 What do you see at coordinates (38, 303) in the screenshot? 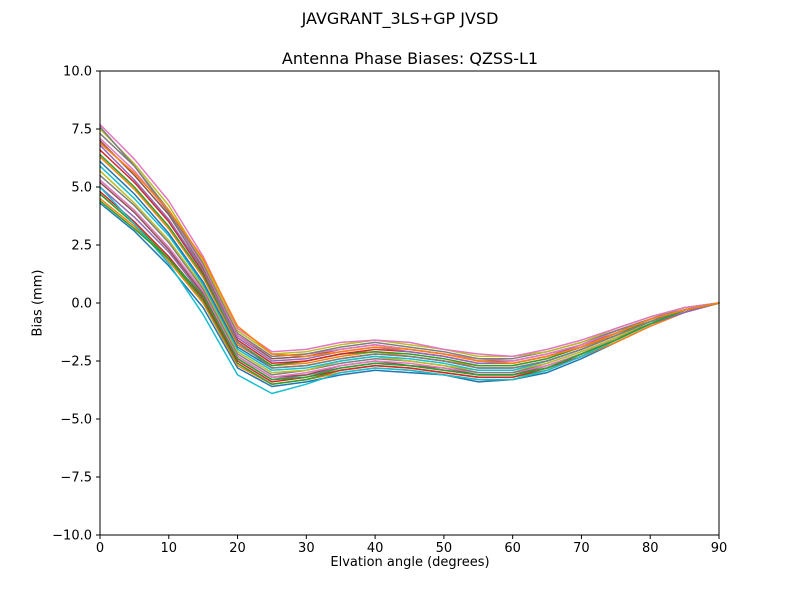
I see `y-axis-label: Bias (mm)` at bounding box center [38, 303].